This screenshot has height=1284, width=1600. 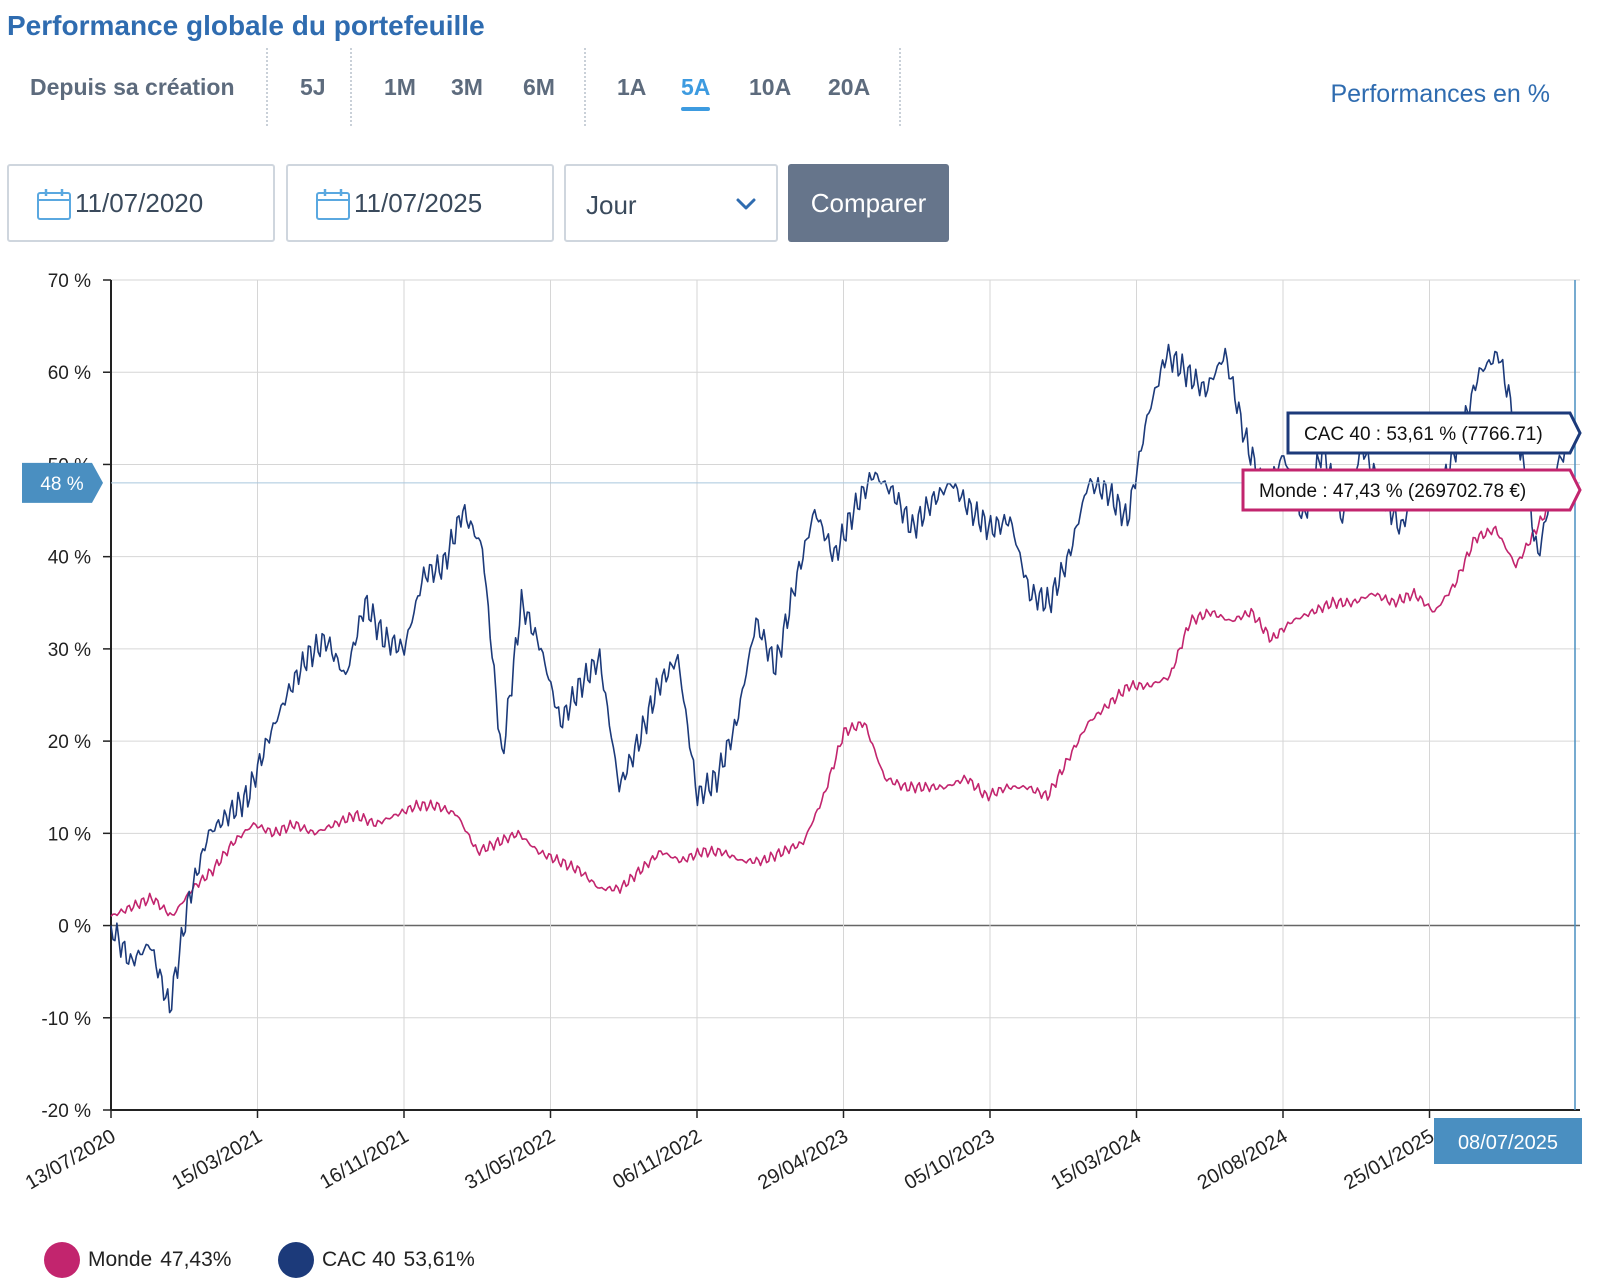 I want to click on start-date-field: 11/07/2020, so click(x=141, y=203).